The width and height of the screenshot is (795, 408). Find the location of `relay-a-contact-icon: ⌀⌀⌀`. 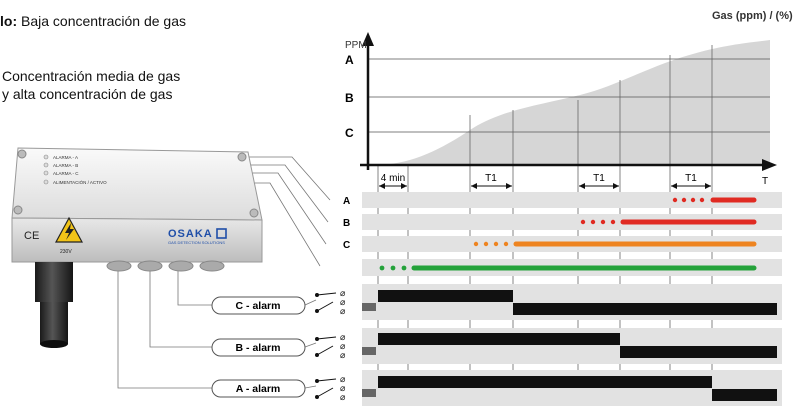

relay-a-contact-icon: ⌀⌀⌀ is located at coordinates (330, 388).